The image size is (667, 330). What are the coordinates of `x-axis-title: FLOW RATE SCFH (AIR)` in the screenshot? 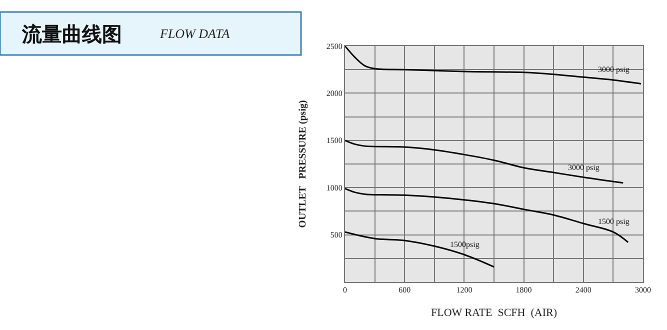 It's located at (494, 312).